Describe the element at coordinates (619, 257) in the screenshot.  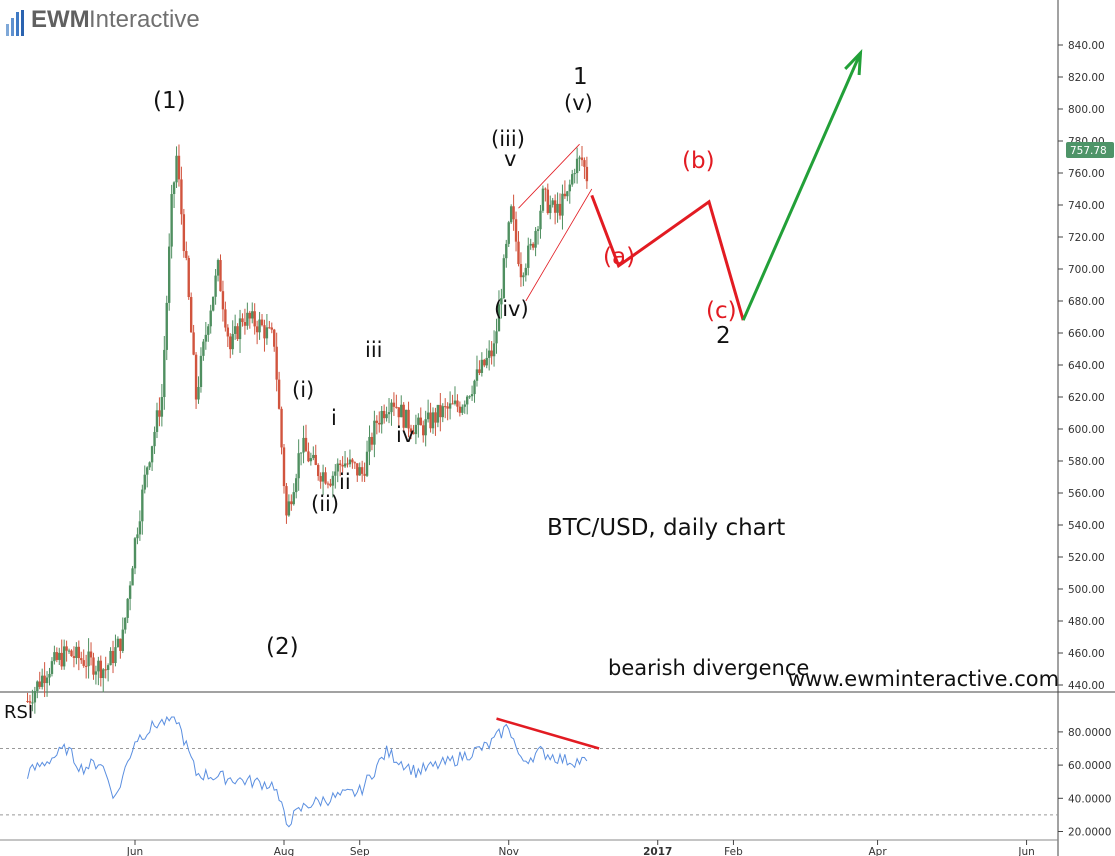
I see `wave-a-label: (a)` at that location.